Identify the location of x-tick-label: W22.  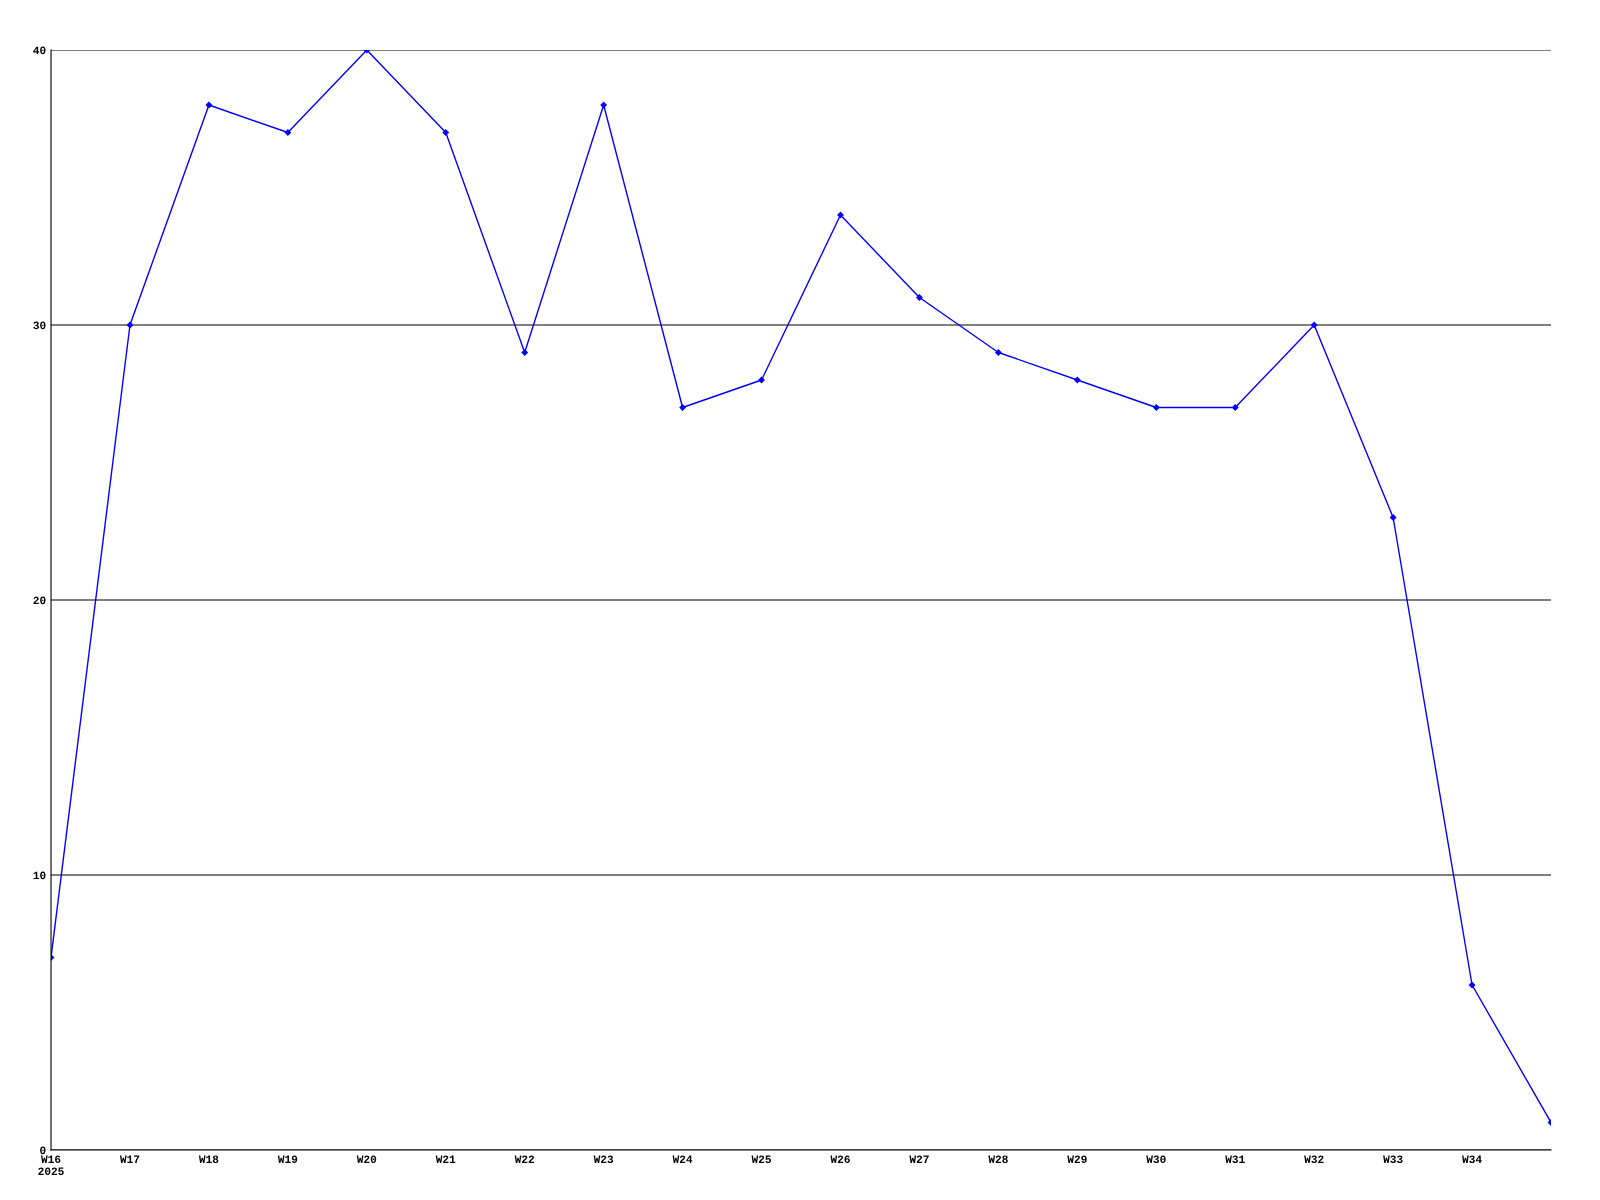
(524, 1159).